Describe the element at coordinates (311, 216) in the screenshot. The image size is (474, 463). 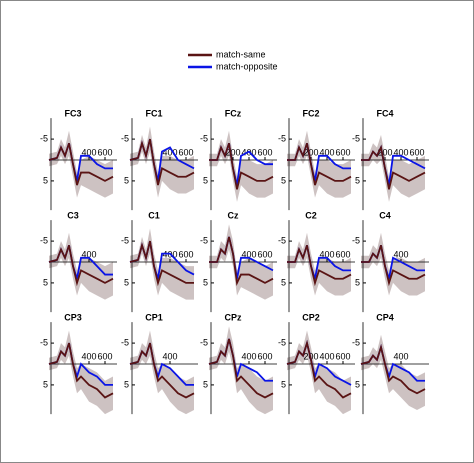
I see `panel-title: C2` at that location.